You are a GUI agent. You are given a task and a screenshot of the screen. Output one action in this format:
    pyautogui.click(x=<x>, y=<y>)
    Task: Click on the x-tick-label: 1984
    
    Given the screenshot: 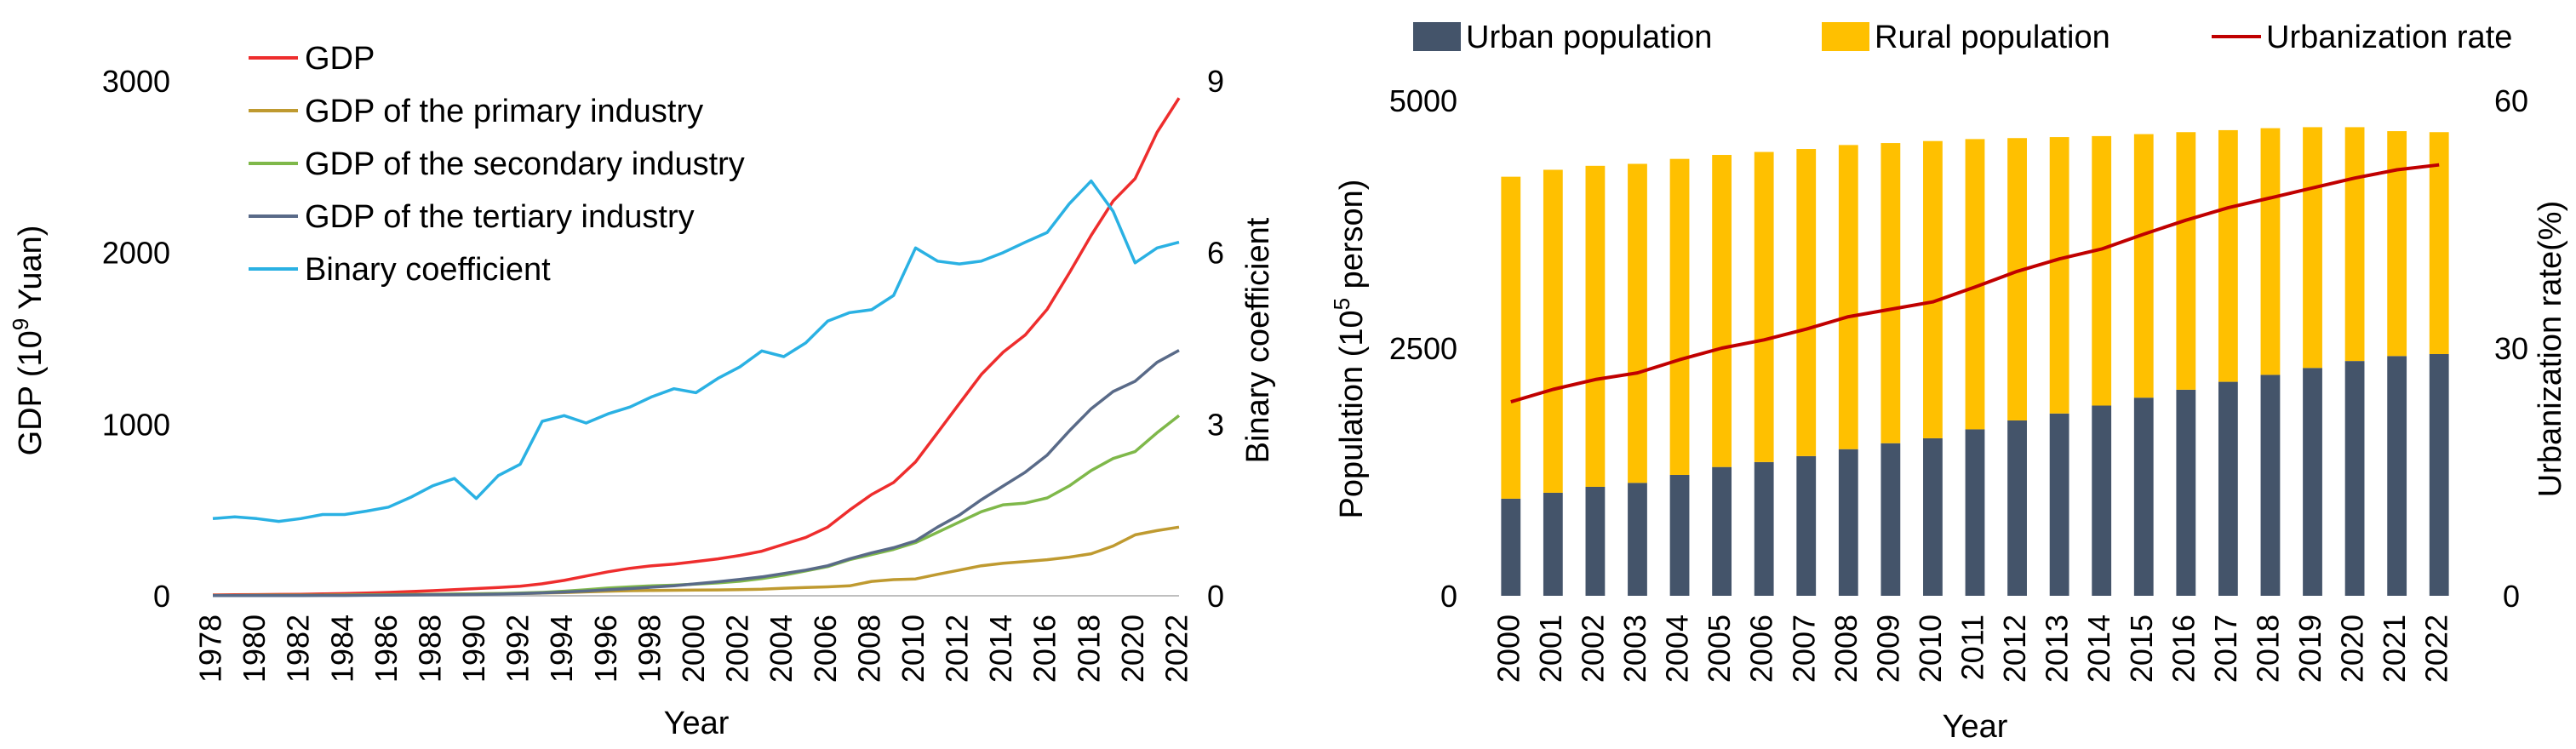 What is the action you would take?
    pyautogui.click(x=341, y=649)
    